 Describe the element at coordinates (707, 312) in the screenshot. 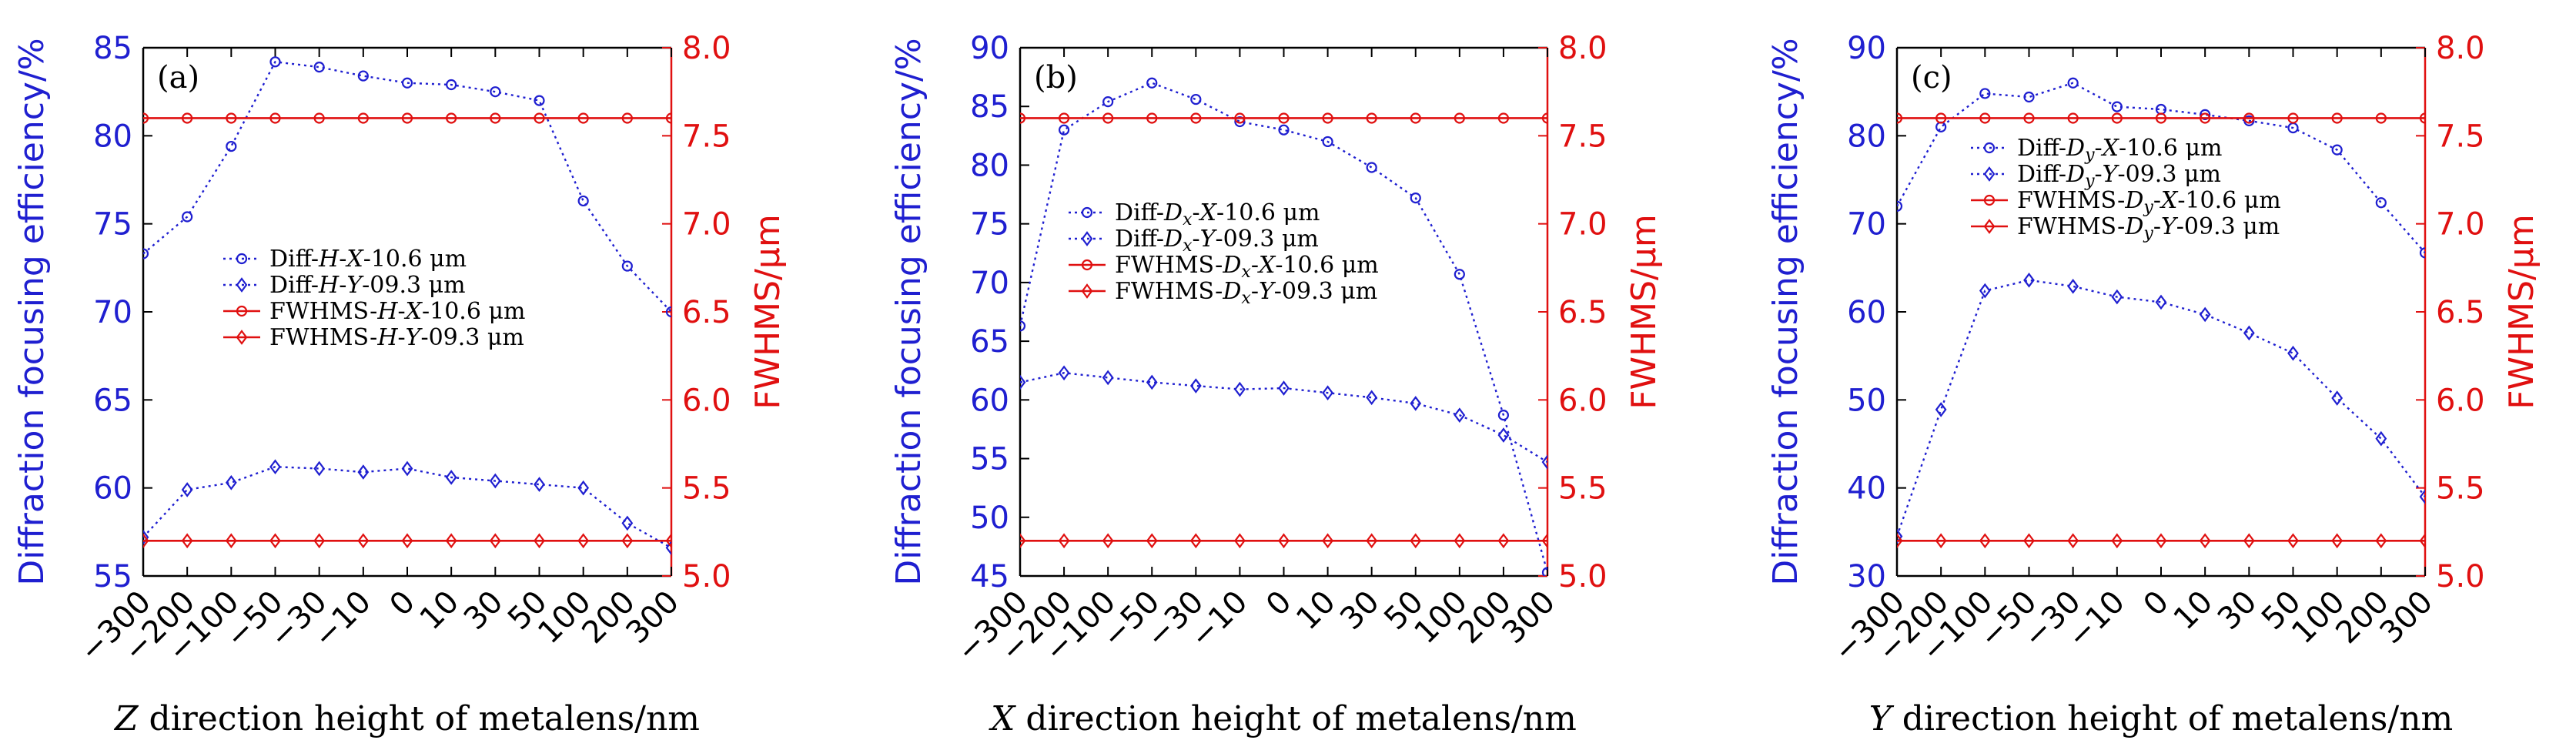

I see `y-right-tick-label: 6.5` at that location.